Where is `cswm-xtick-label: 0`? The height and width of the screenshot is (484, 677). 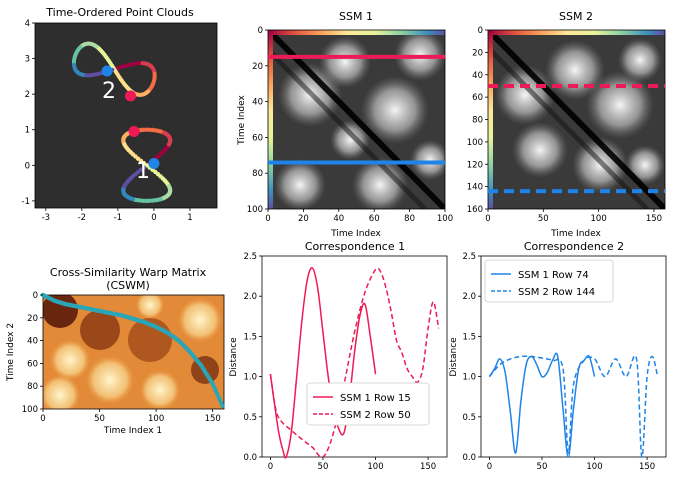 cswm-xtick-label: 0 is located at coordinates (42, 419).